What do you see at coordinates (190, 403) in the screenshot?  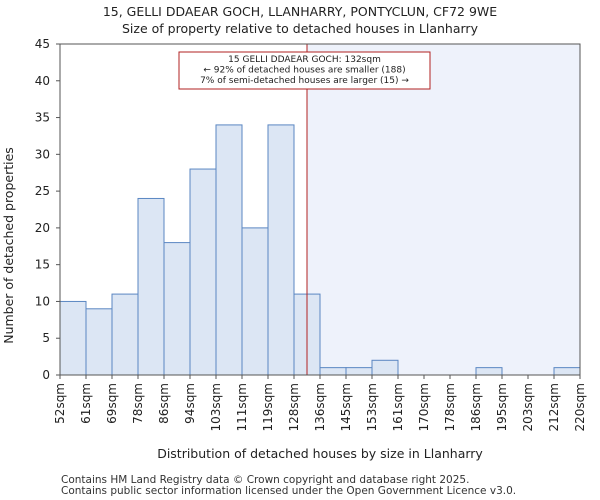 I see `x-tick-label: 94sqm` at bounding box center [190, 403].